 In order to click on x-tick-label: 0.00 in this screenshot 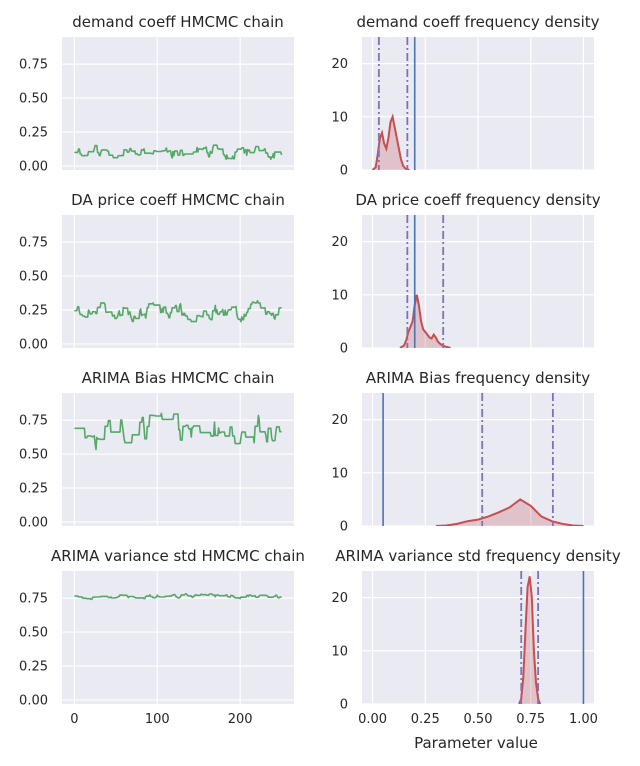, I will do `click(372, 719)`.